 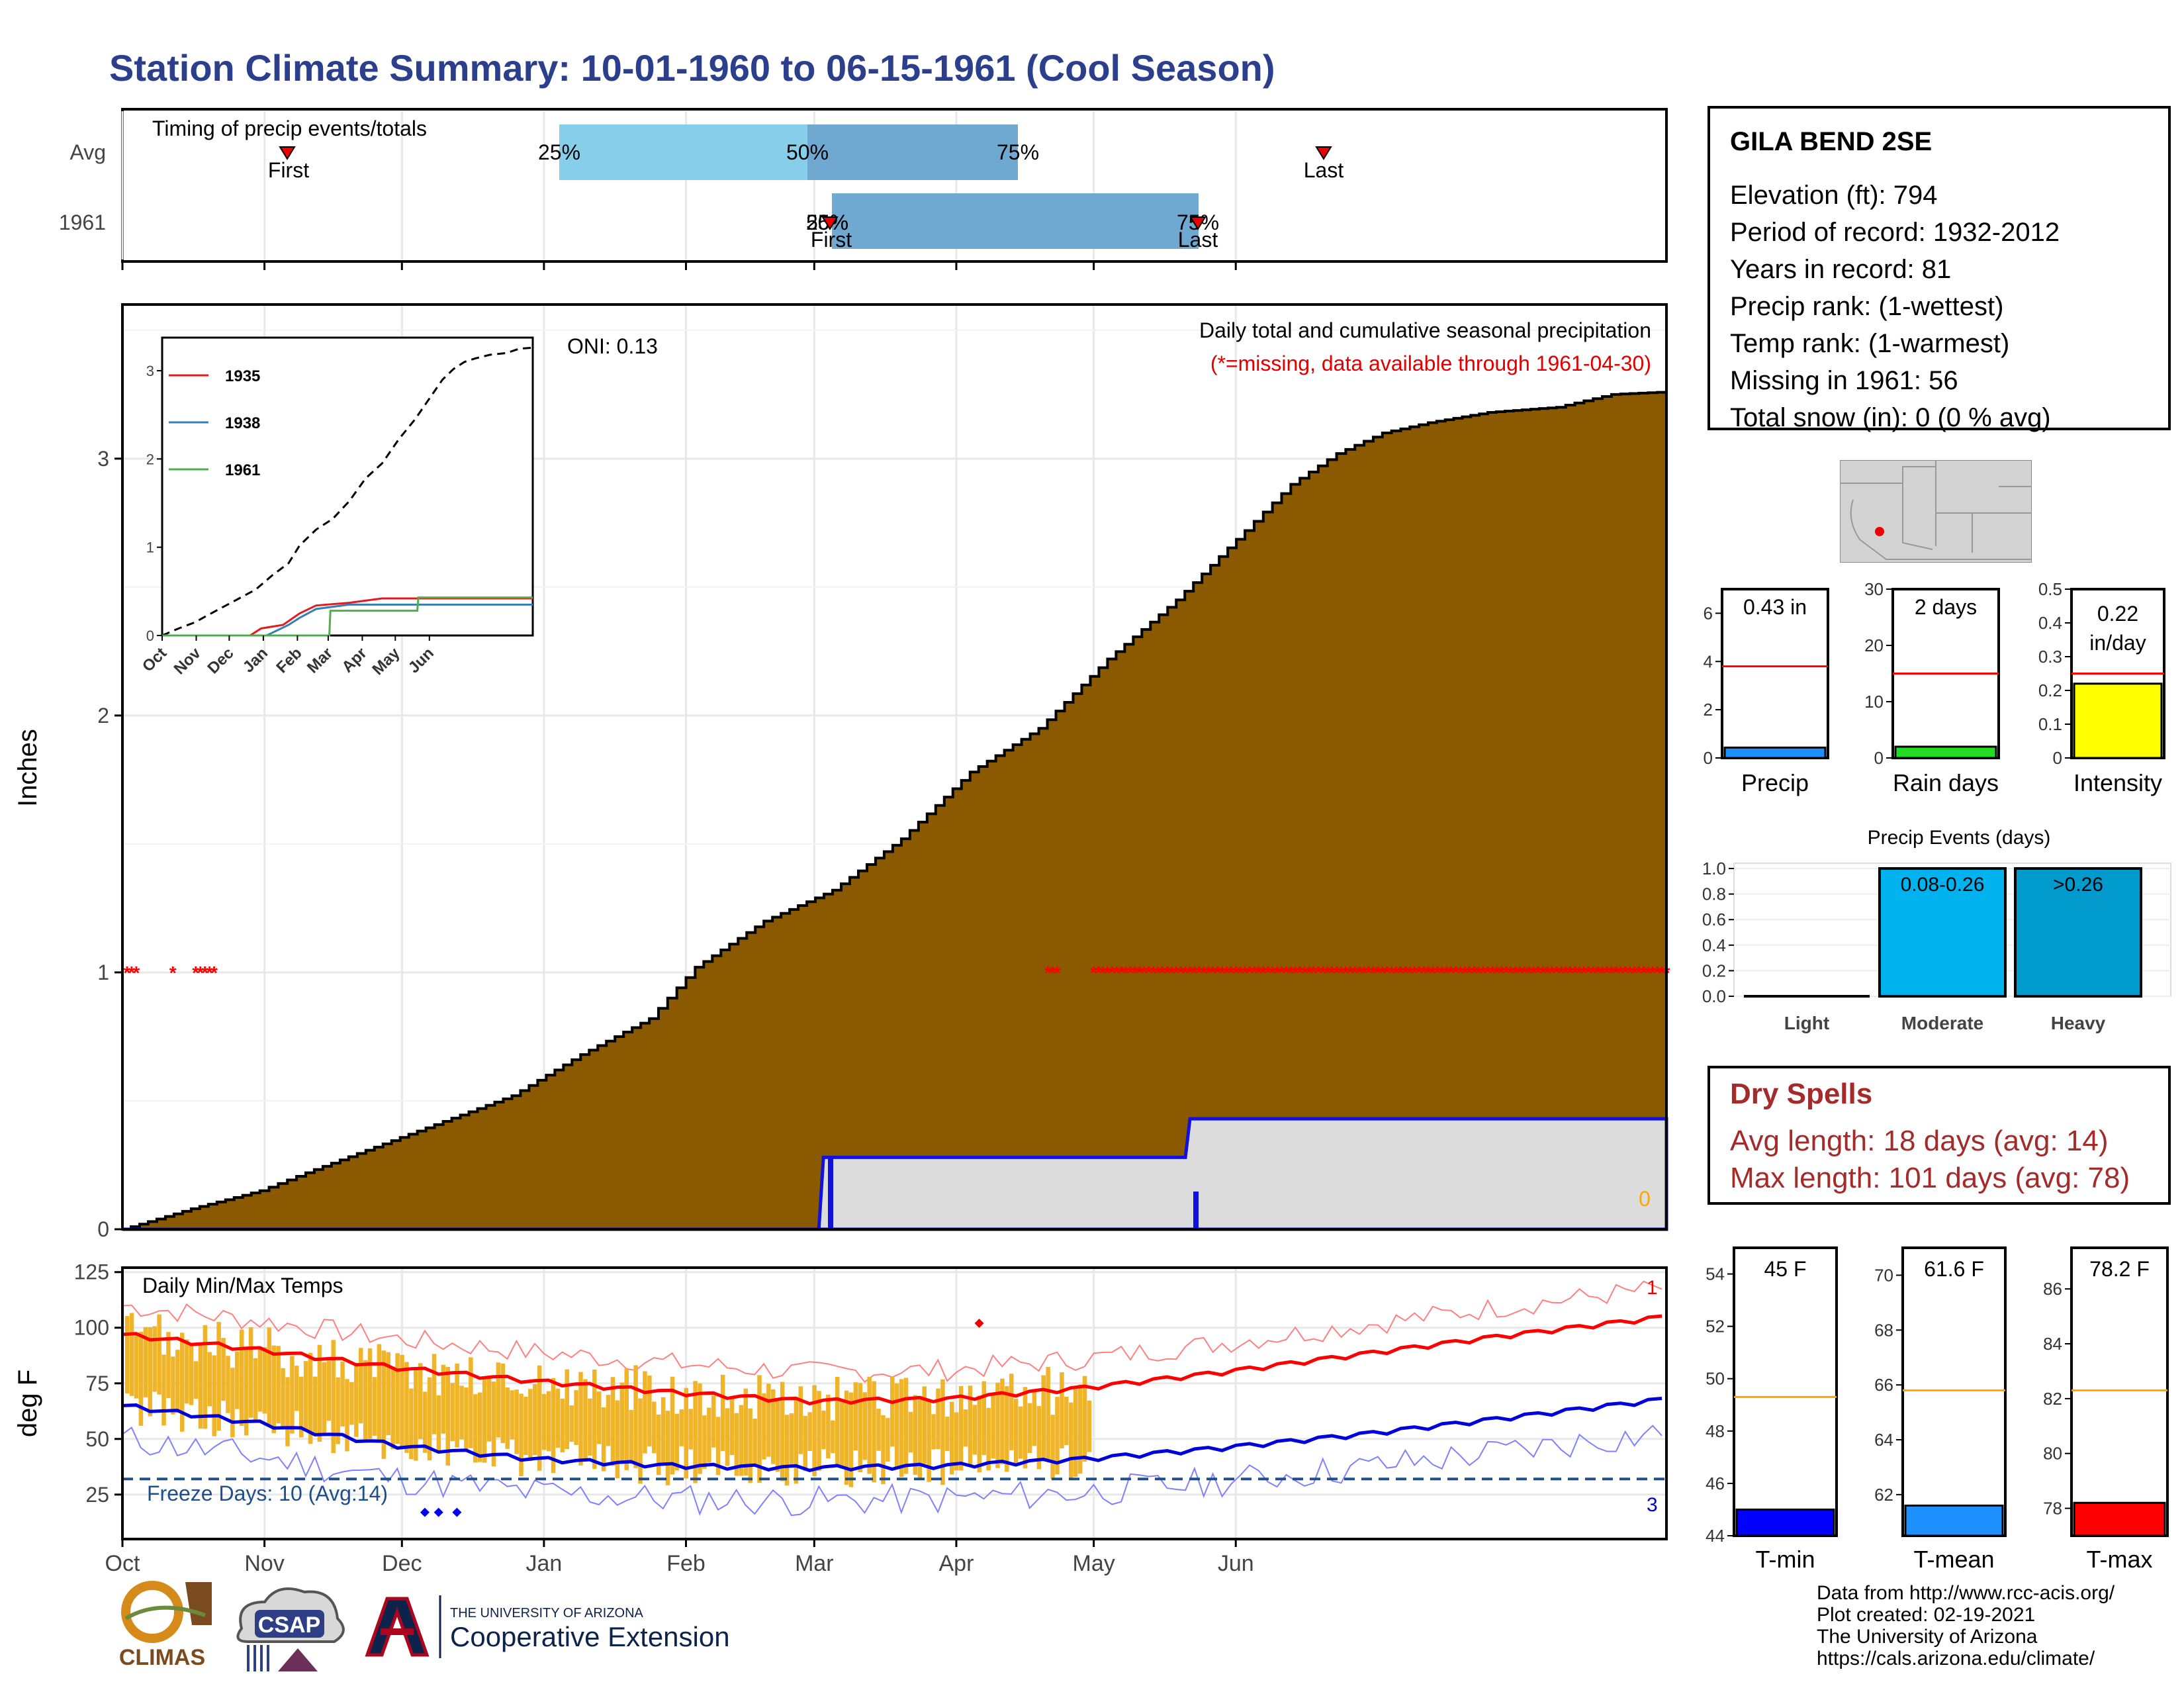 I want to click on precip-event-category: Moderate, so click(x=1942, y=1023).